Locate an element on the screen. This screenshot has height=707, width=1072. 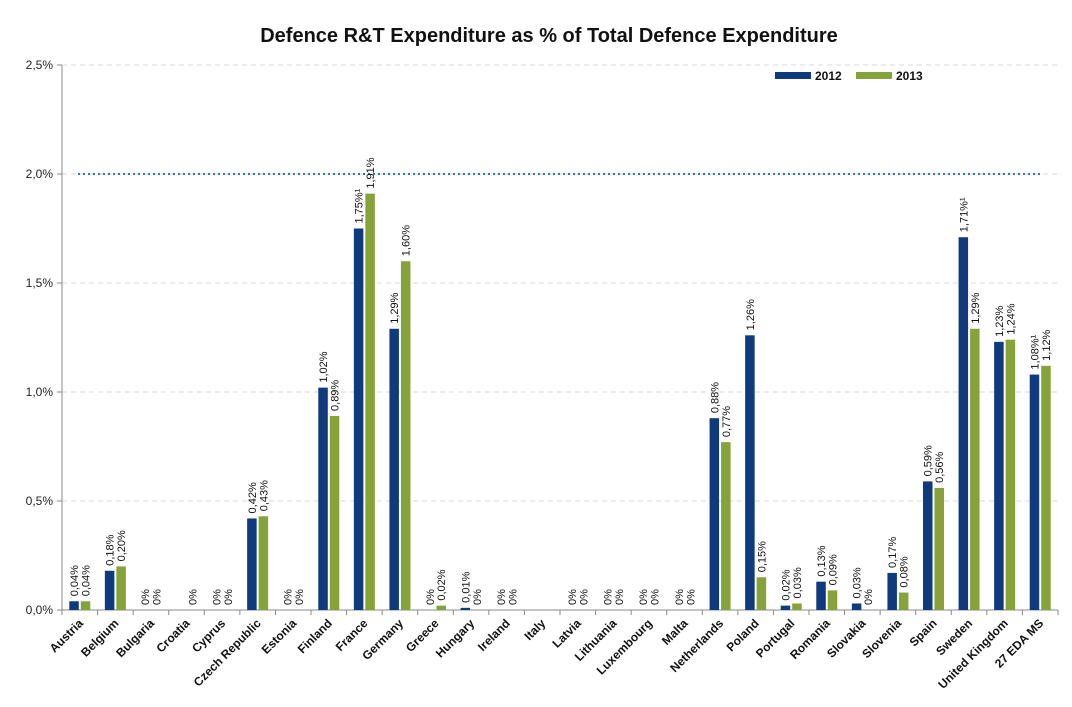
data-label-2013: 0,15% is located at coordinates (762, 556).